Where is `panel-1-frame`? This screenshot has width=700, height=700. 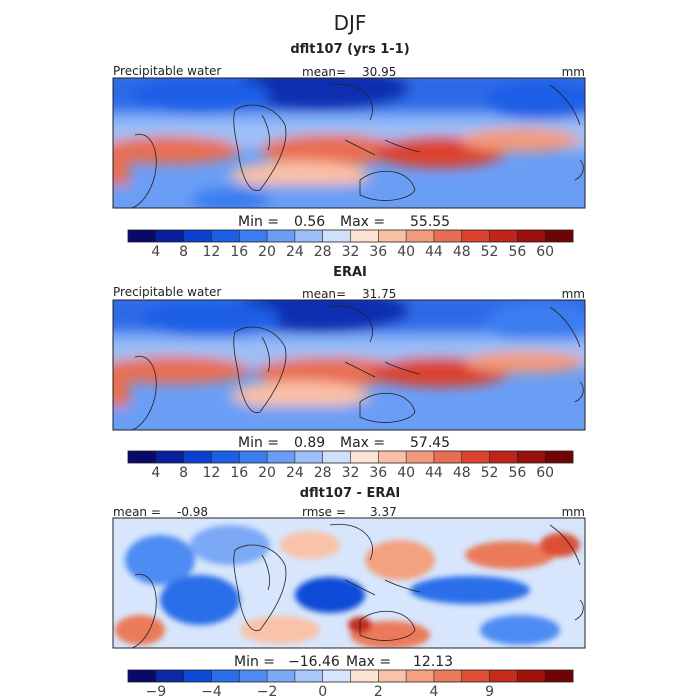
panel-1-frame is located at coordinates (349, 143).